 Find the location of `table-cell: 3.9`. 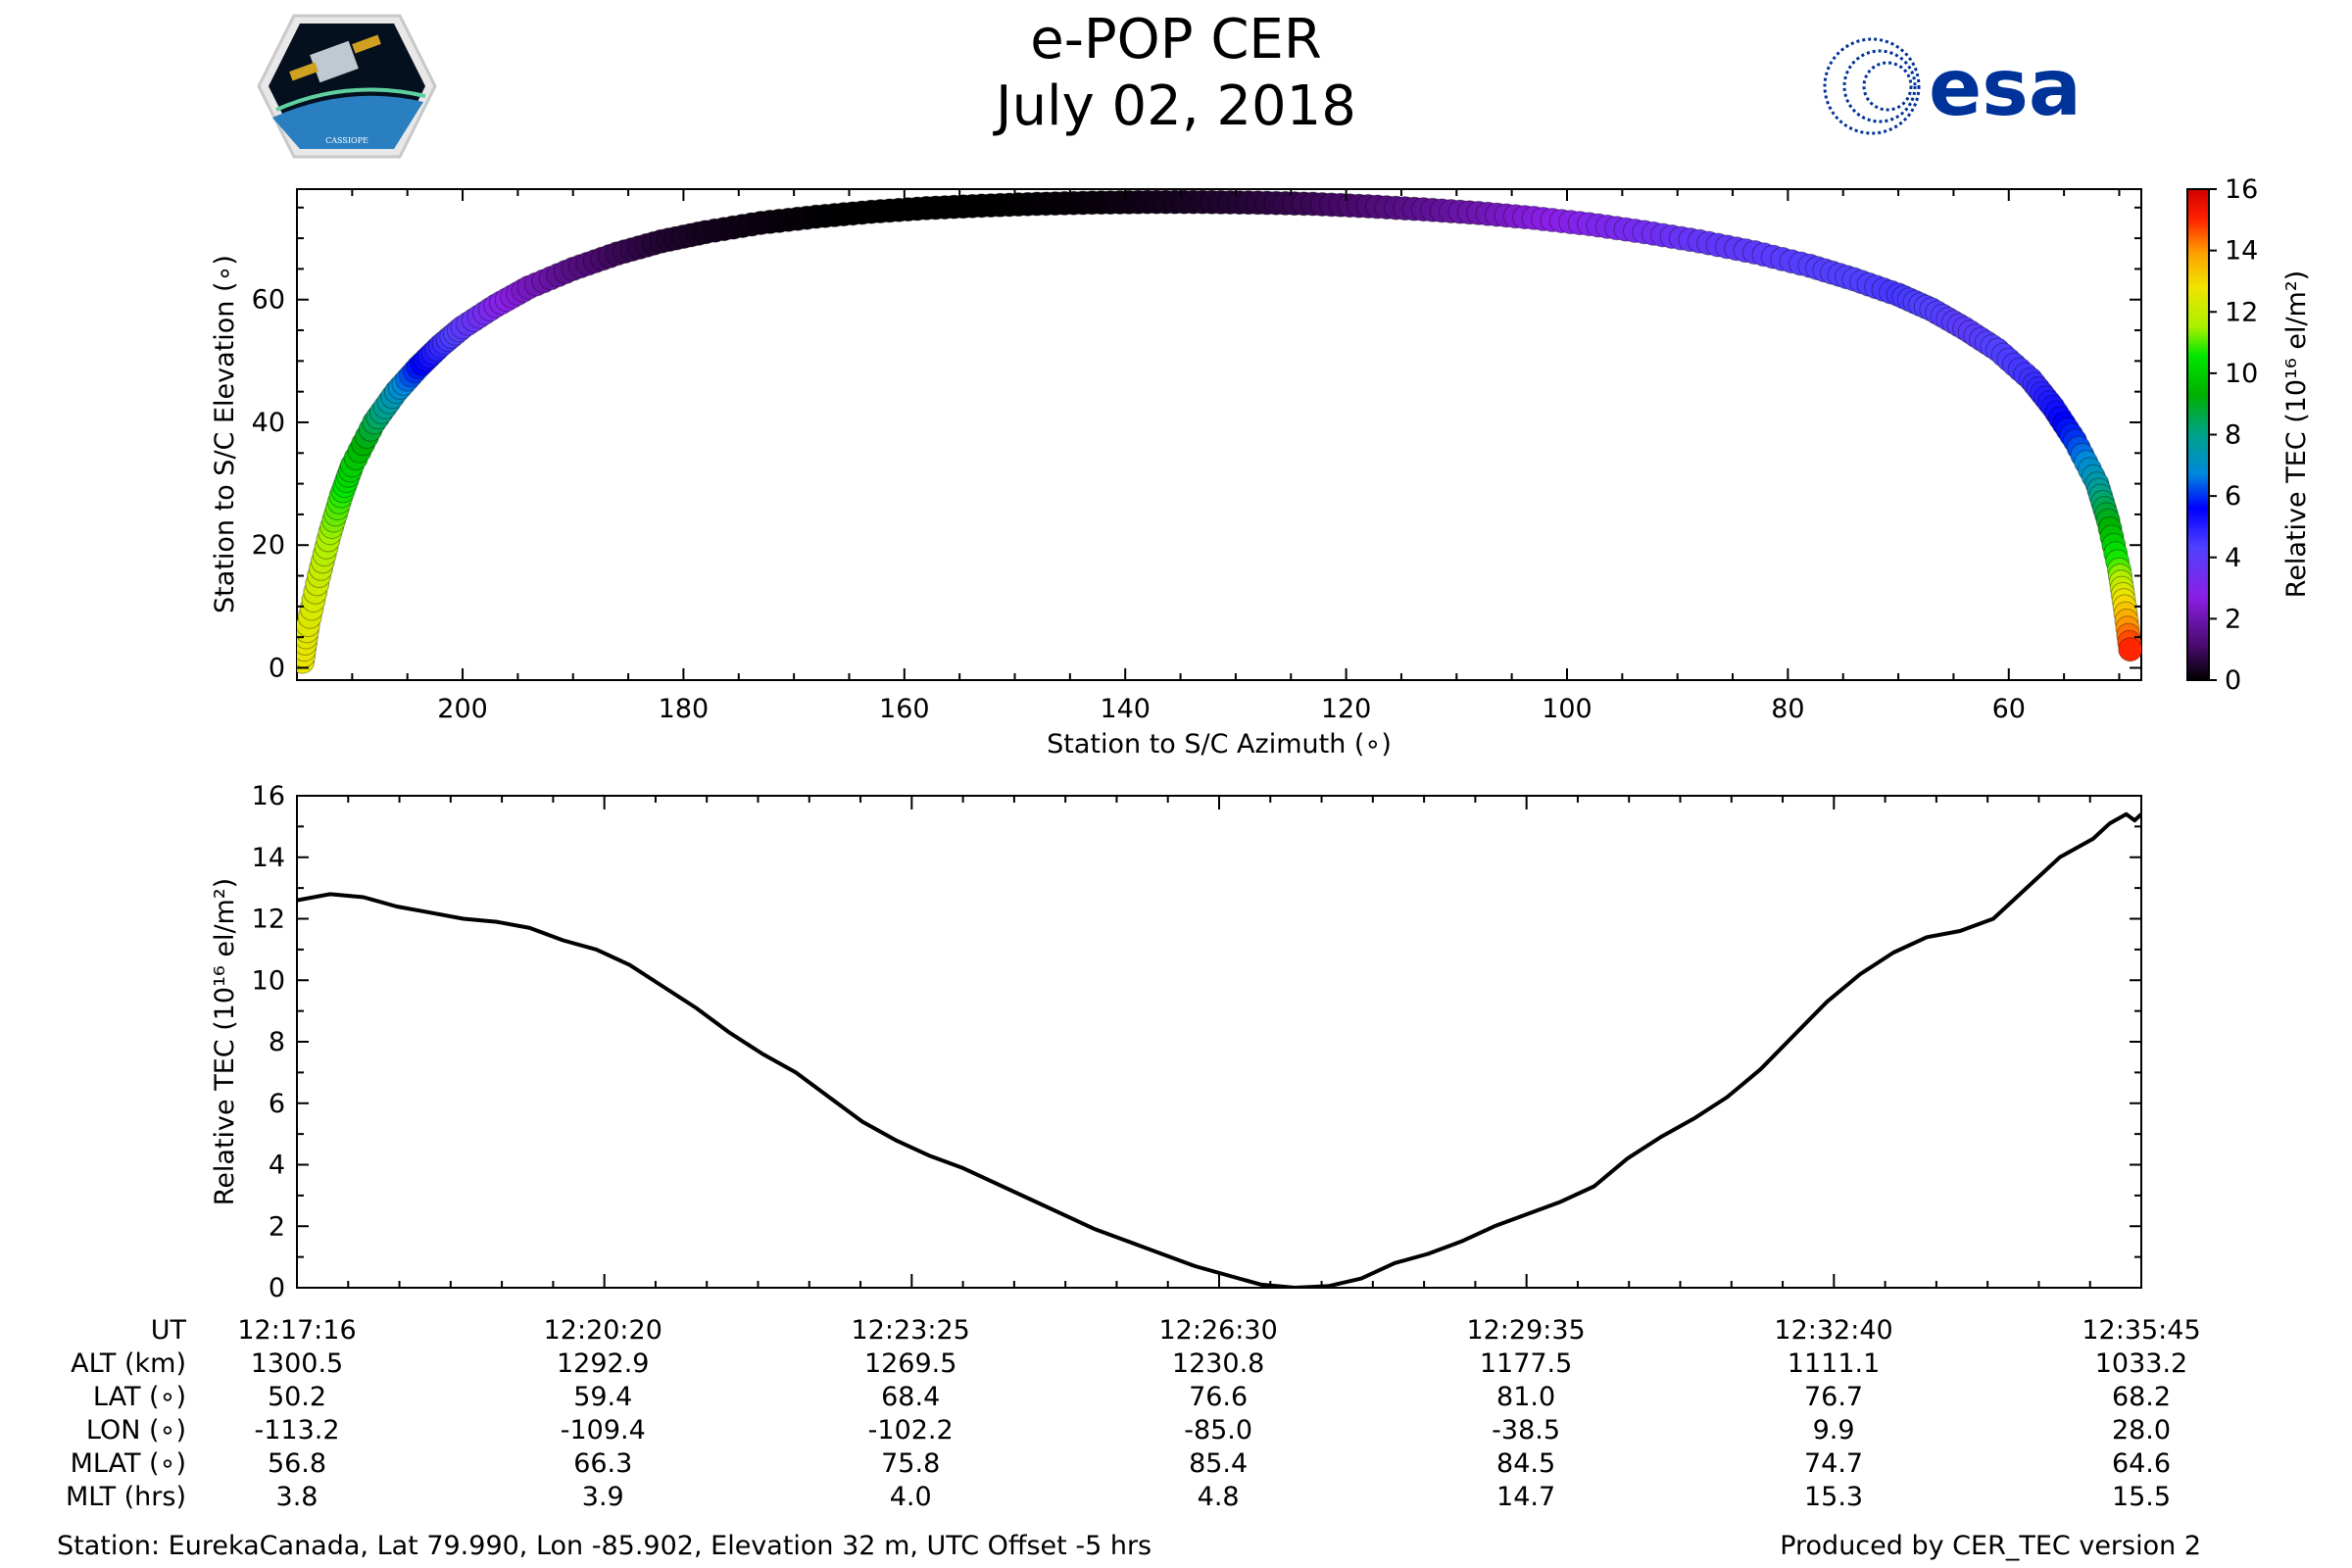

table-cell: 3.9 is located at coordinates (602, 1497).